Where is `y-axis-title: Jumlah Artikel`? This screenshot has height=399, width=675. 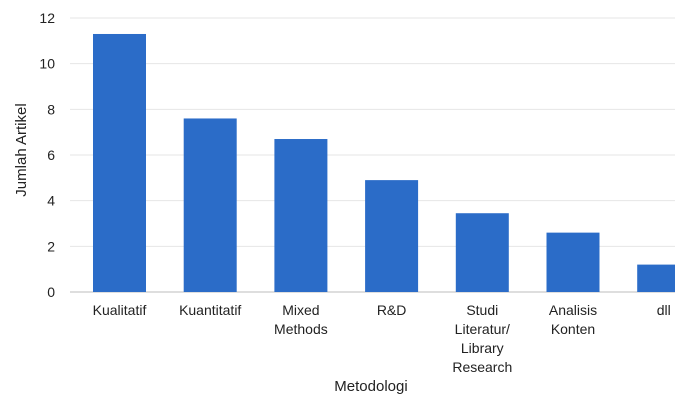 y-axis-title: Jumlah Artikel is located at coordinates (21, 149).